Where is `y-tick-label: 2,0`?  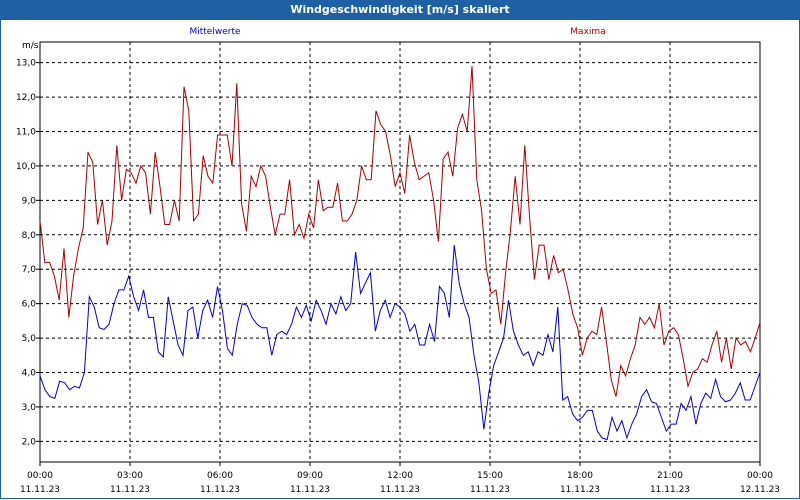 y-tick-label: 2,0 is located at coordinates (29, 442).